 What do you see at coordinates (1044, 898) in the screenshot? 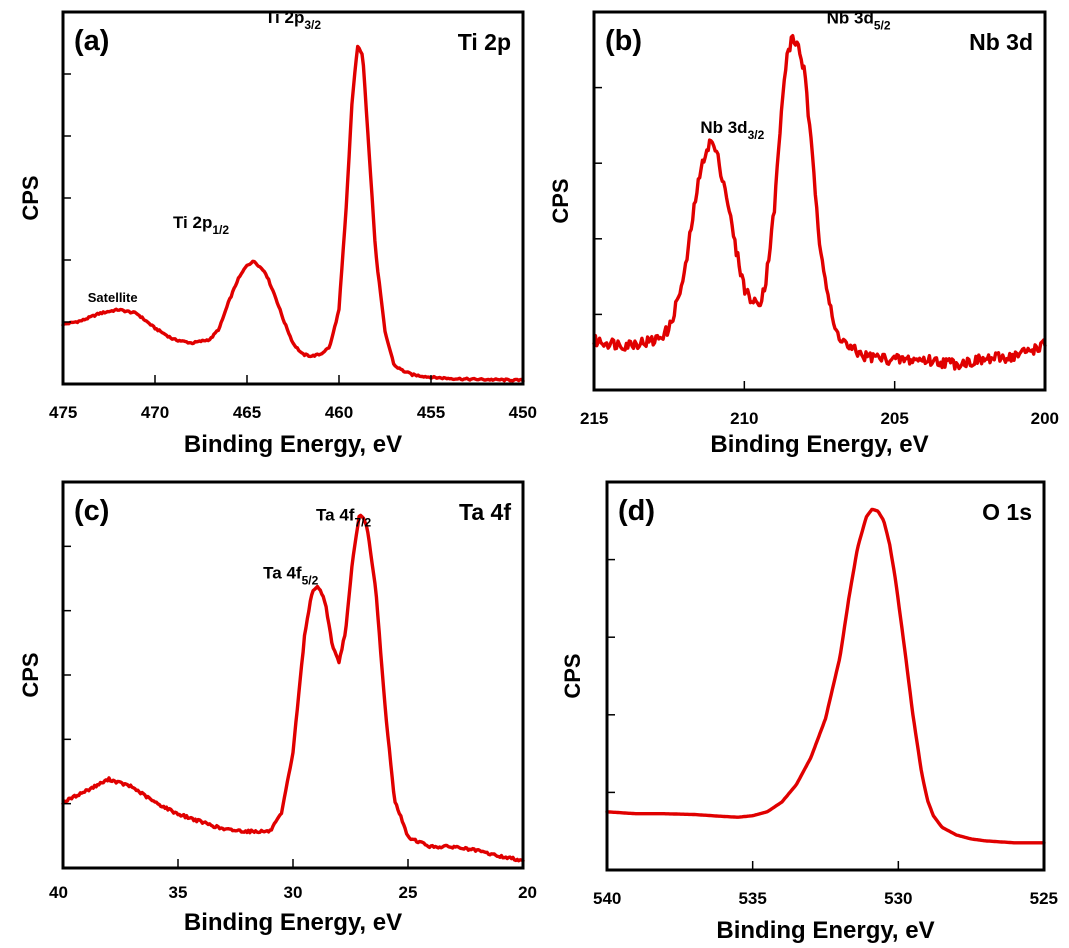
I see `x-tick-label: 525` at bounding box center [1044, 898].